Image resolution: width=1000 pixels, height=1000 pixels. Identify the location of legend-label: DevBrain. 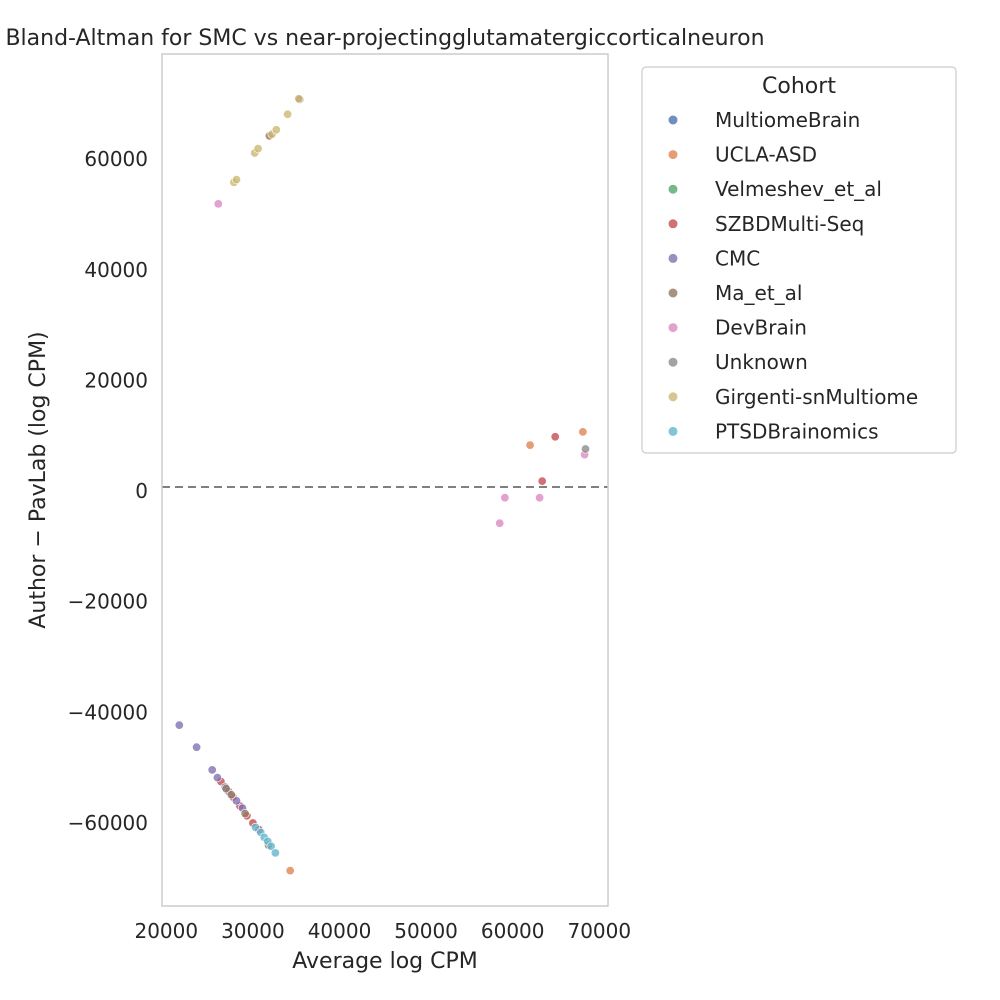
(761, 328).